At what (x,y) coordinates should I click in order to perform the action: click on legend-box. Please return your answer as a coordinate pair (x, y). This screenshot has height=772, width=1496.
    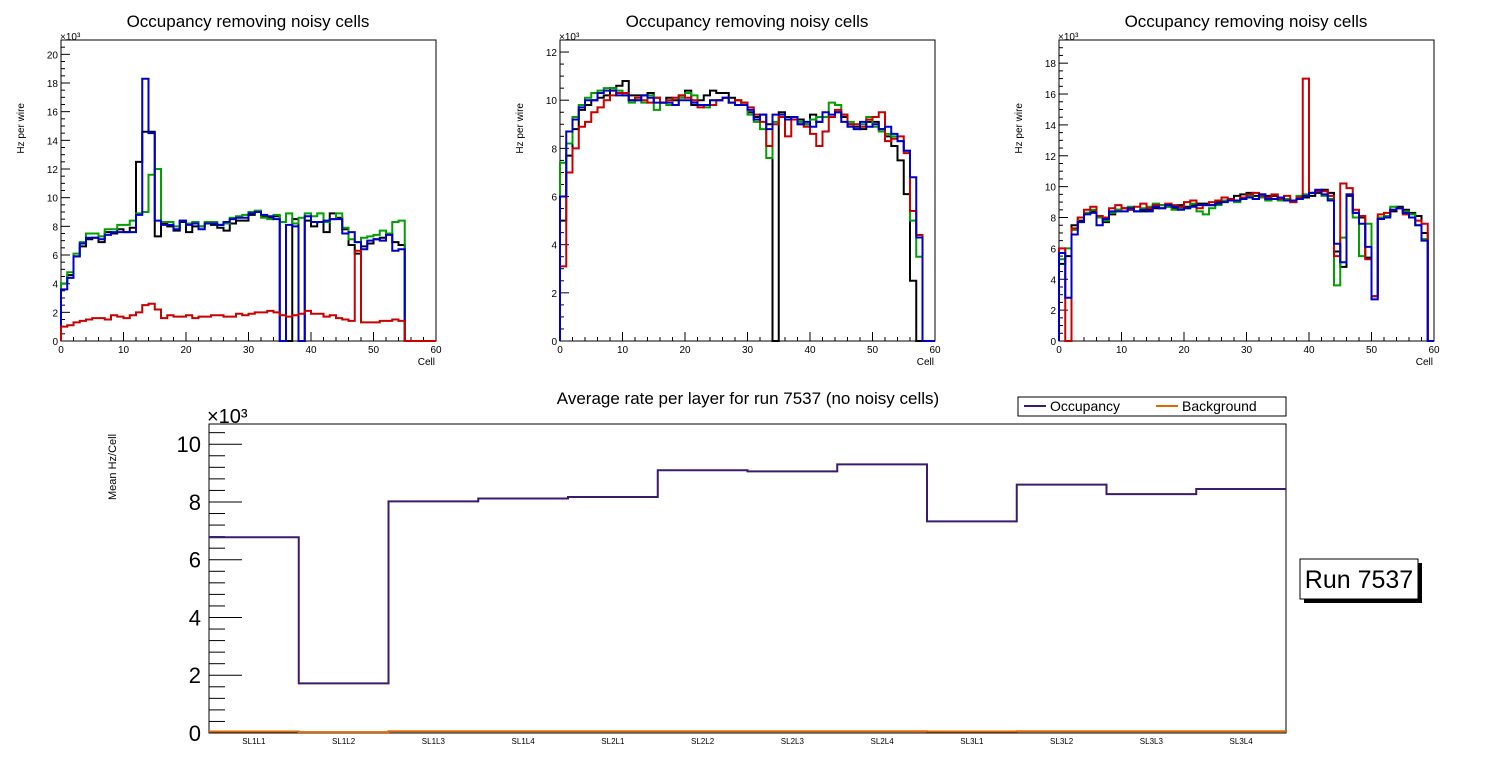
    Looking at the image, I should click on (1152, 406).